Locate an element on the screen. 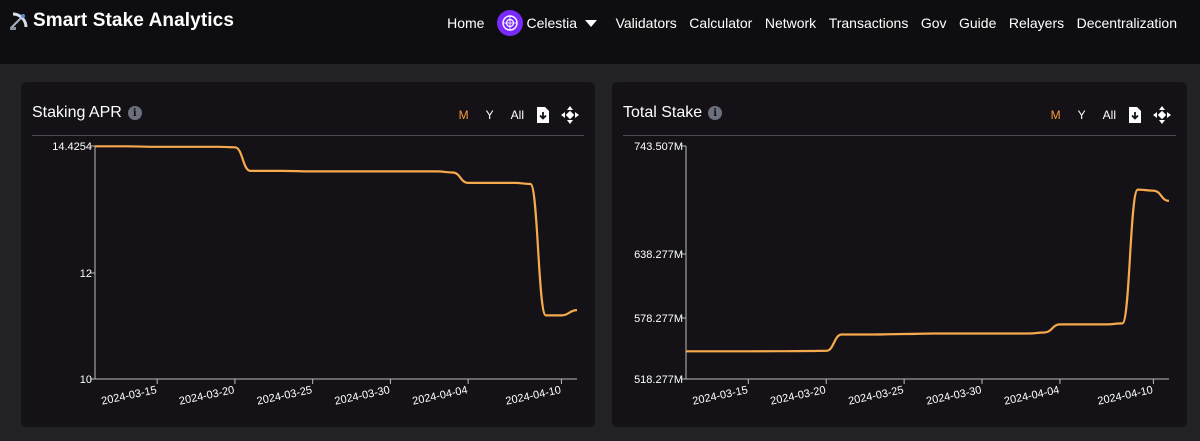  brand: Smart Stake Analytics is located at coordinates (121, 21).